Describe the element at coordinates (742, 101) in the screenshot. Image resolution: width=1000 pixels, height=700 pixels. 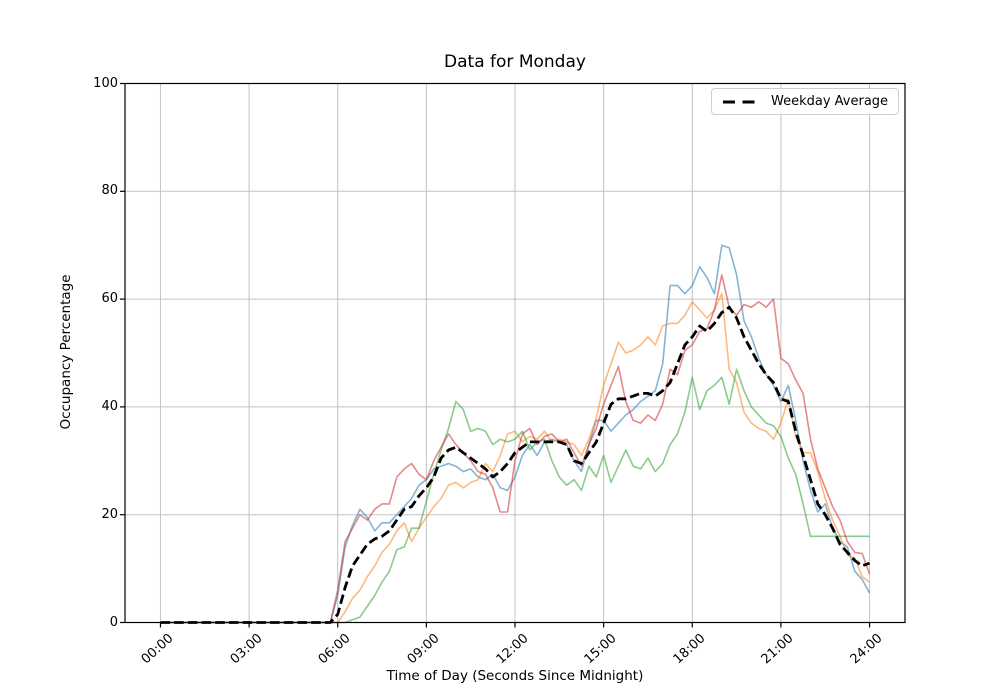
I see `legend-dash-sample-icon` at that location.